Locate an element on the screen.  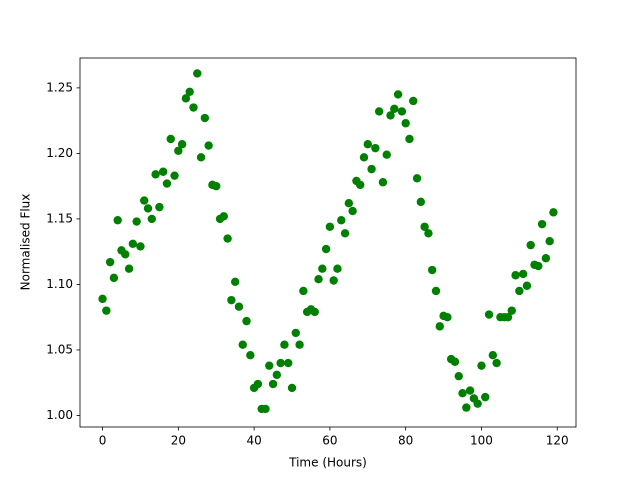
x-tick-label: 20 is located at coordinates (178, 441).